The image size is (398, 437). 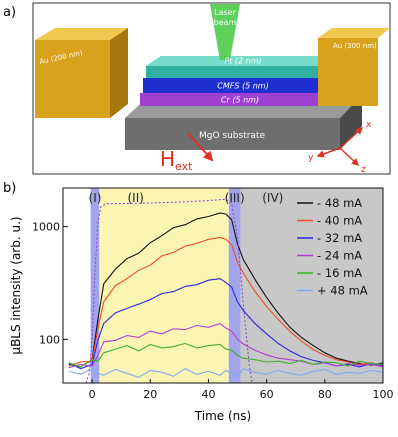 What do you see at coordinates (363, 170) in the screenshot?
I see `axis-label: z` at bounding box center [363, 170].